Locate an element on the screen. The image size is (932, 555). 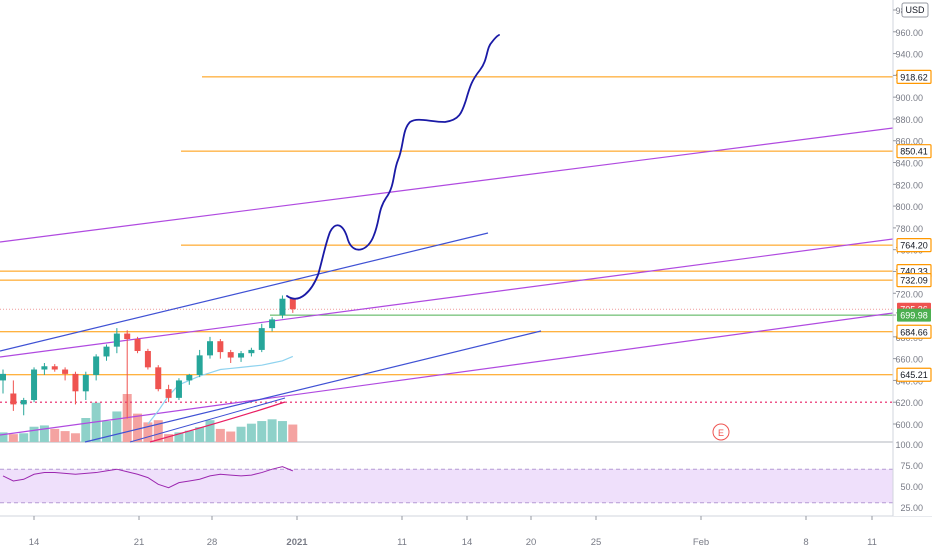
time-tick-label: 8 is located at coordinates (805, 542).